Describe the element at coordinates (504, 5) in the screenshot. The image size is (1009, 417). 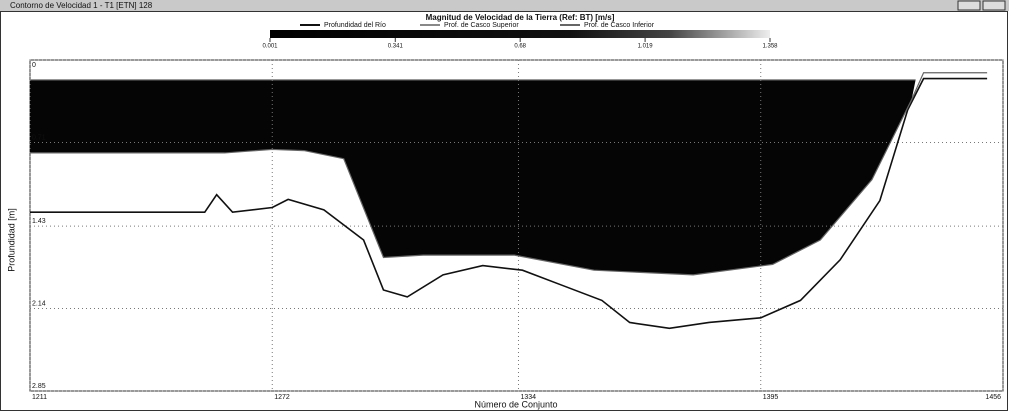
I see `title-bar` at that location.